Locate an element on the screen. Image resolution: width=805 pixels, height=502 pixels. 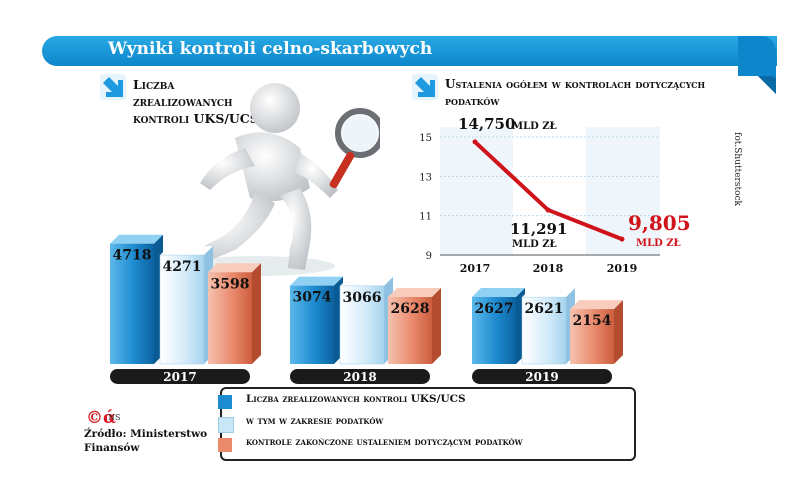
bar-value-label: 4718 is located at coordinates (132, 256).